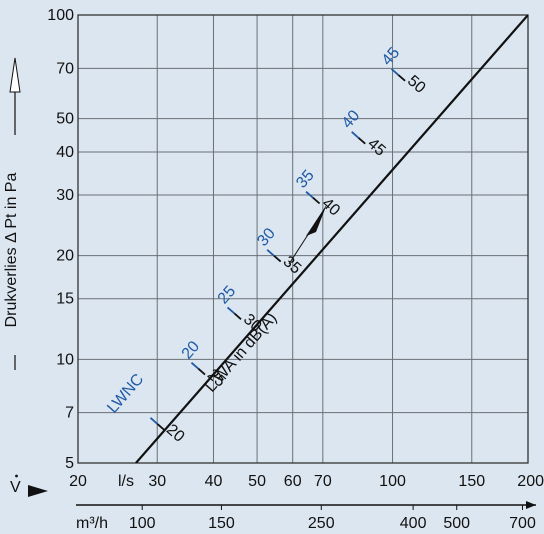 The height and width of the screenshot is (534, 544). What do you see at coordinates (416, 84) in the screenshot?
I see `lwa-label: 50` at bounding box center [416, 84].